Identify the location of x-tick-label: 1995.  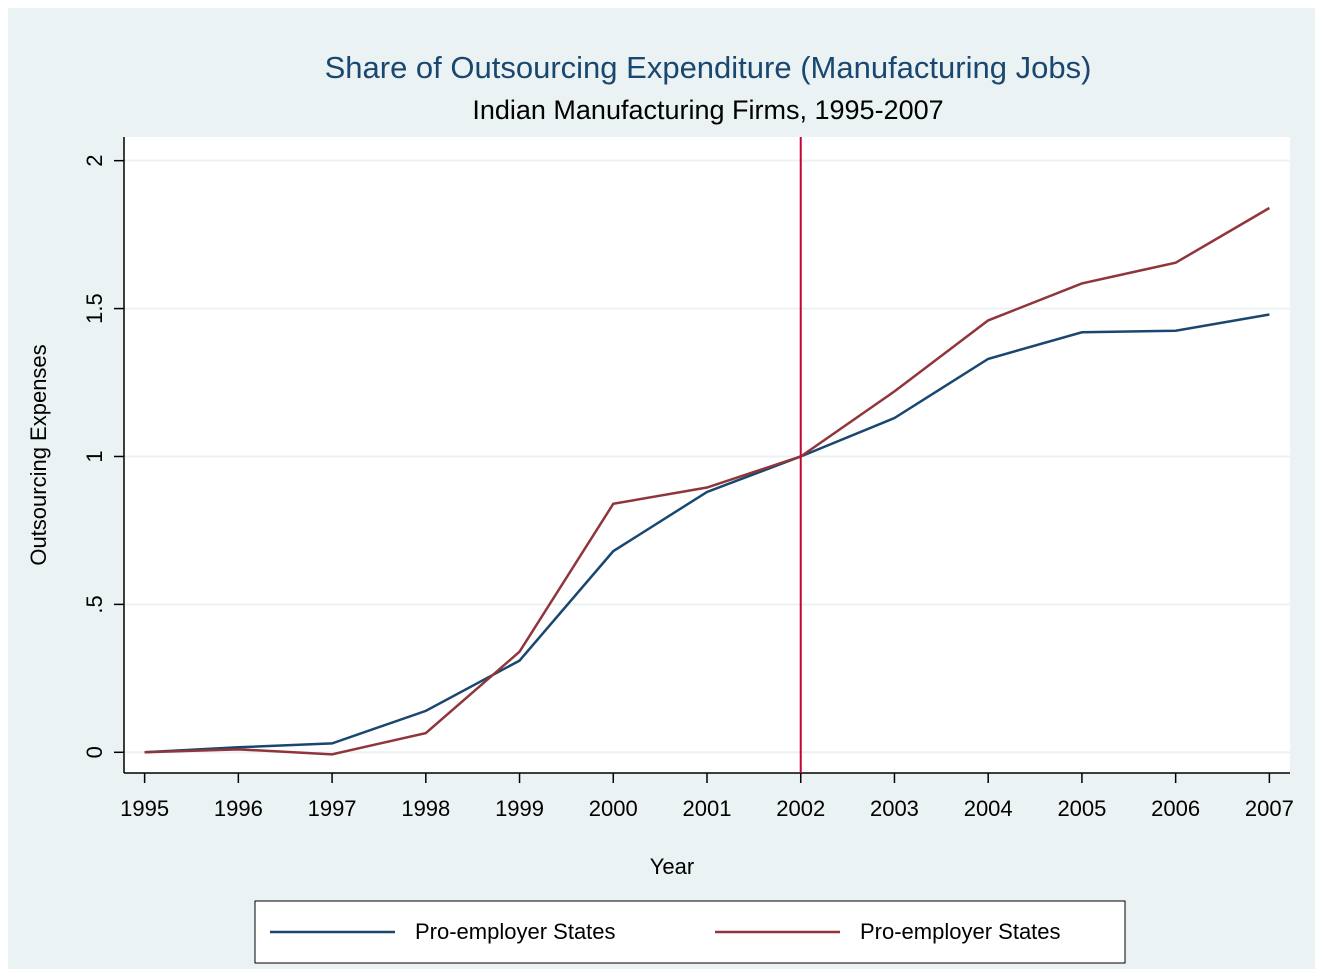
(144, 808).